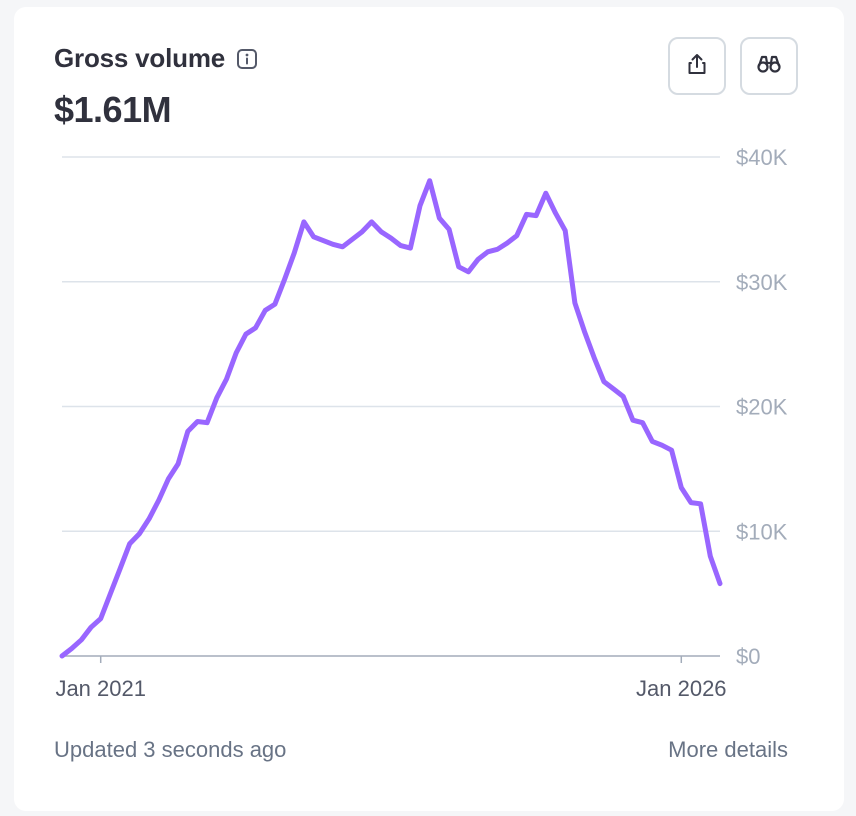  What do you see at coordinates (762, 282) in the screenshot?
I see `y-tick-label: $30K` at bounding box center [762, 282].